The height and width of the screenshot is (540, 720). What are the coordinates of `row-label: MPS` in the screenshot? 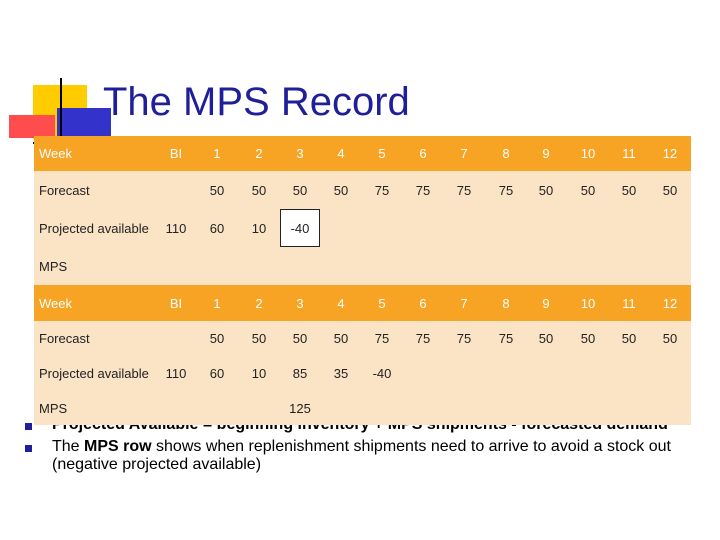 It's located at (53, 266).